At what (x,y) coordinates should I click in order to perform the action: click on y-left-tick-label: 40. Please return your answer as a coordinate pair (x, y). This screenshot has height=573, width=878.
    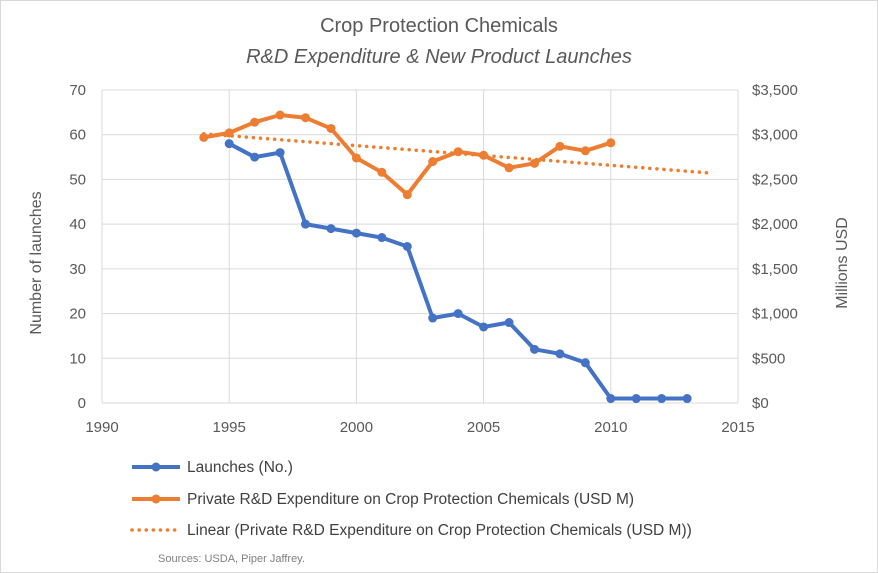
    Looking at the image, I should click on (77, 224).